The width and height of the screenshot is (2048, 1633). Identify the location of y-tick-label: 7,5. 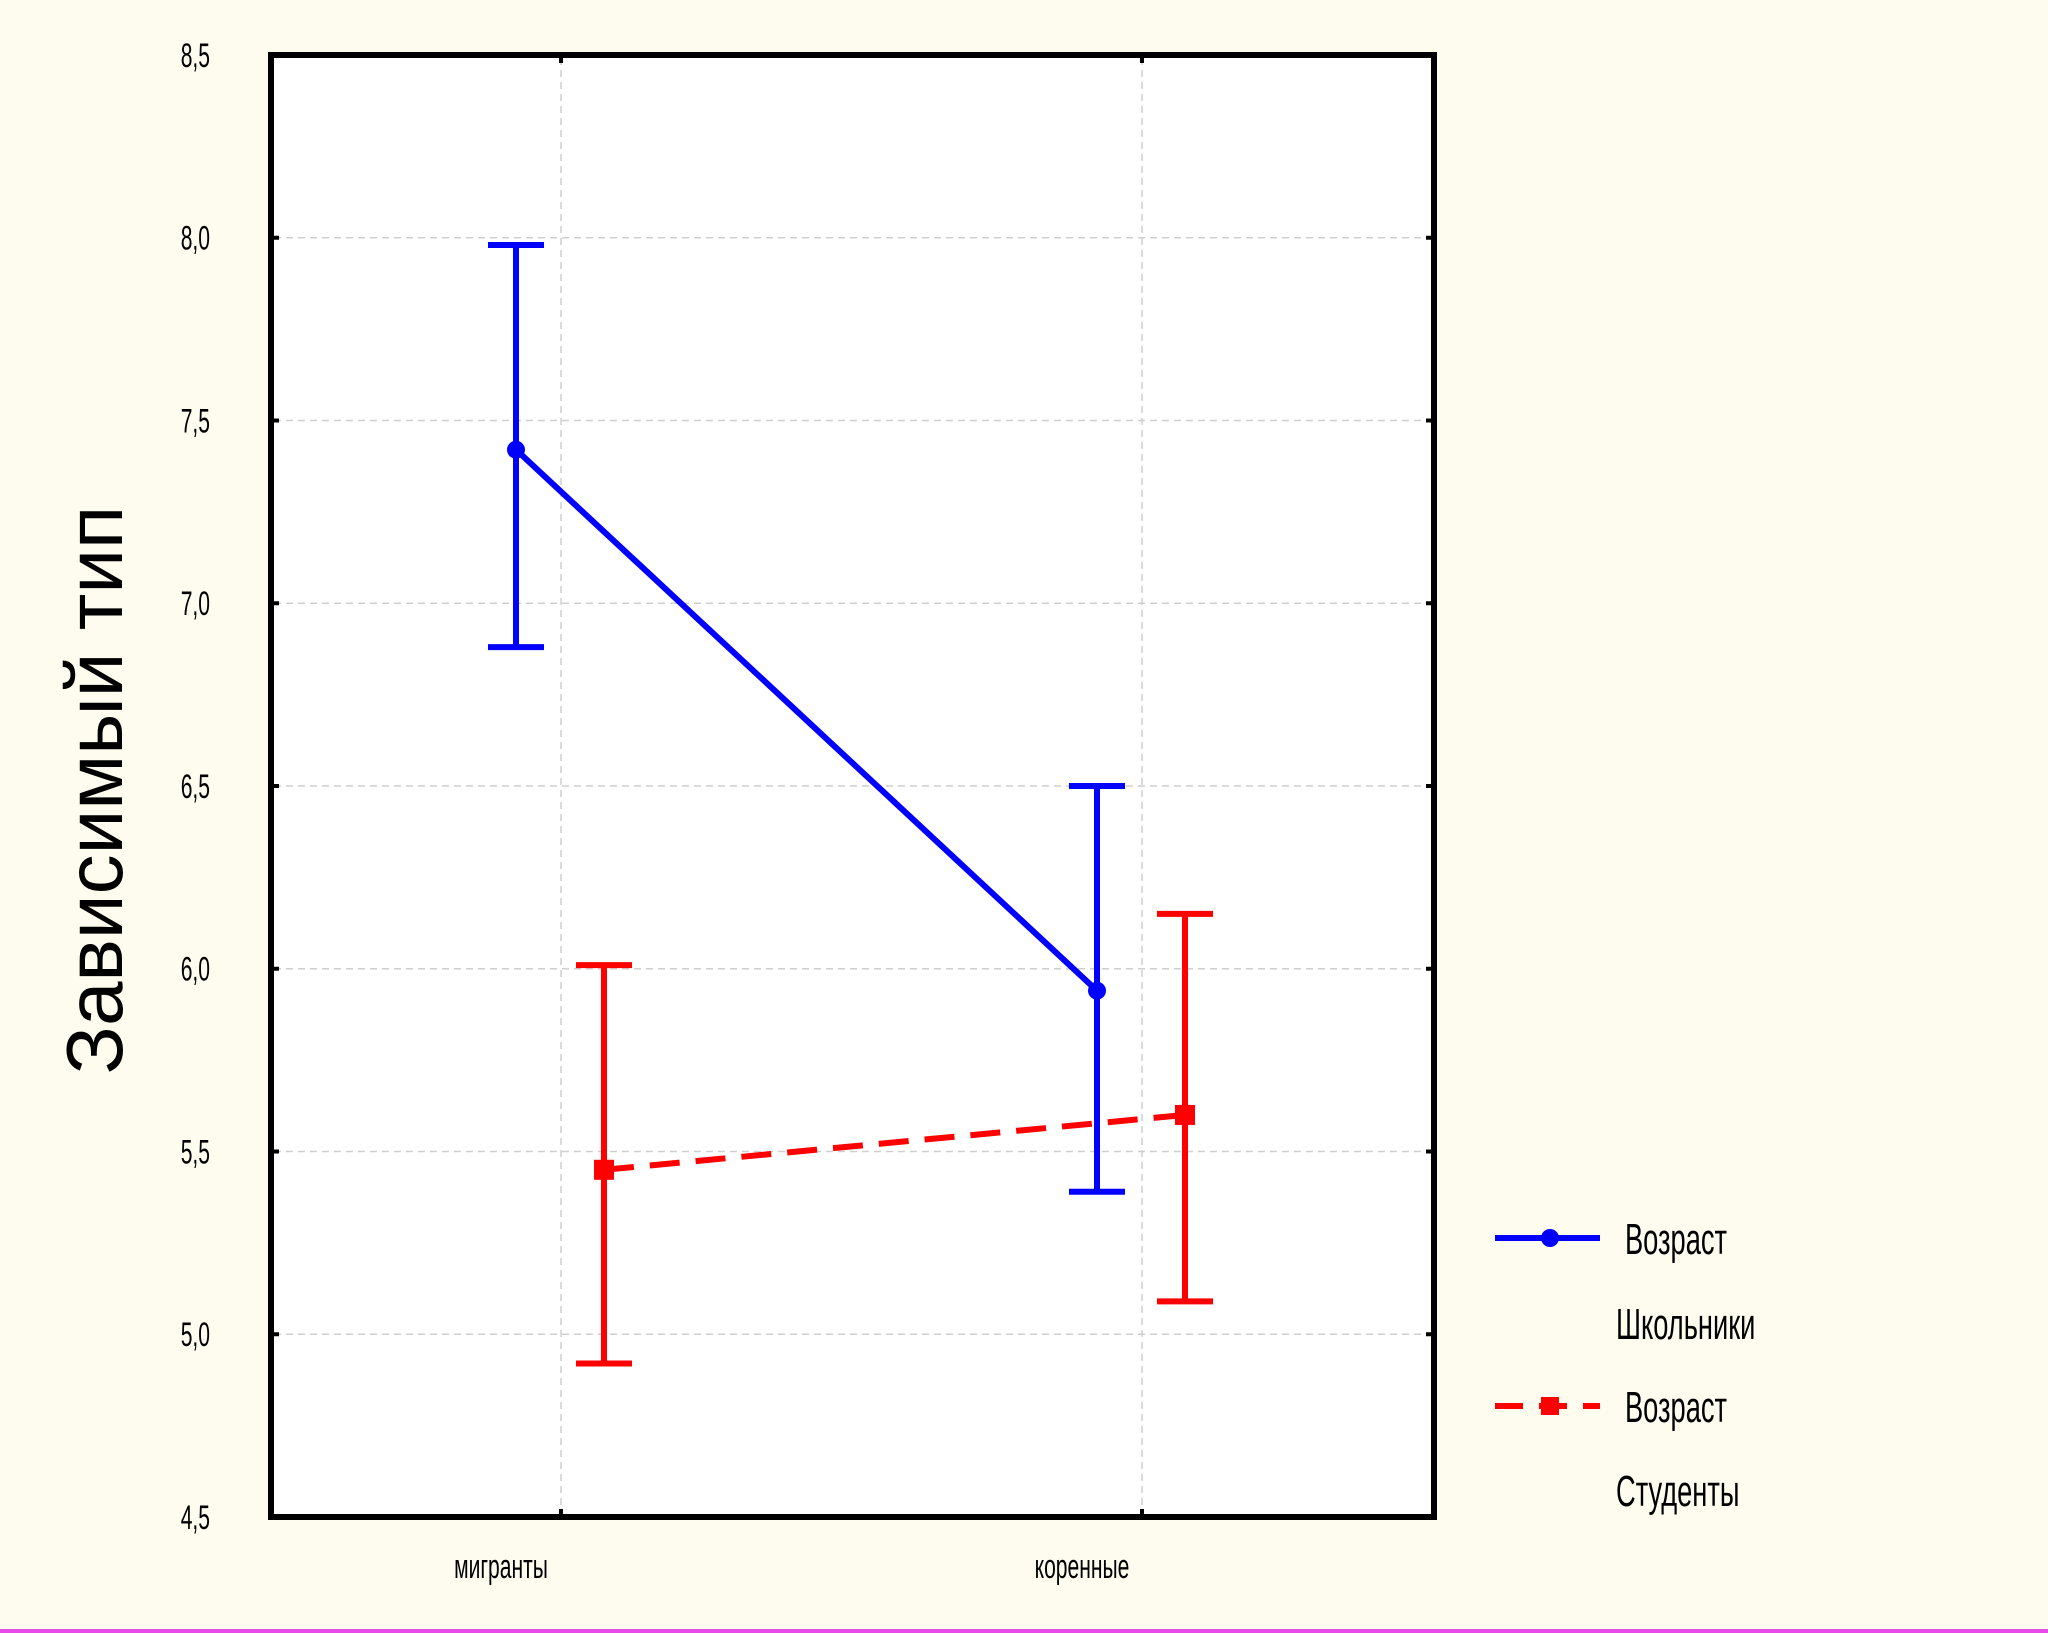
(195, 420).